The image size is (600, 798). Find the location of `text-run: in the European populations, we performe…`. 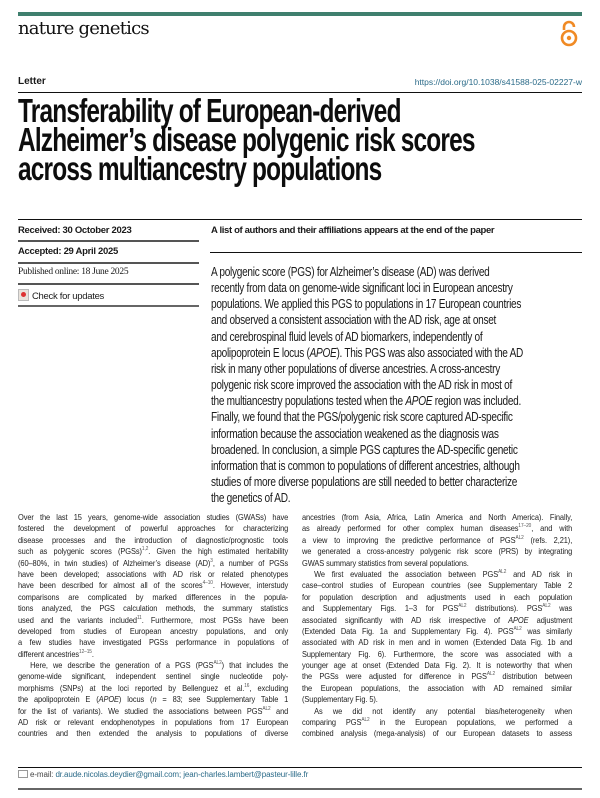

text-run: in the European populations, we performe… is located at coordinates (471, 722).